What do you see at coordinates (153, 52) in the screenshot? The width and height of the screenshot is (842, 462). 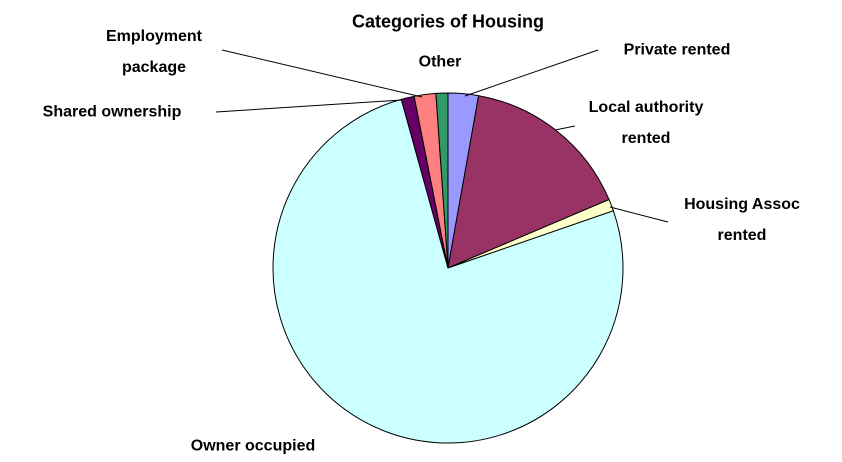 I see `slice-label: Employment package` at bounding box center [153, 52].